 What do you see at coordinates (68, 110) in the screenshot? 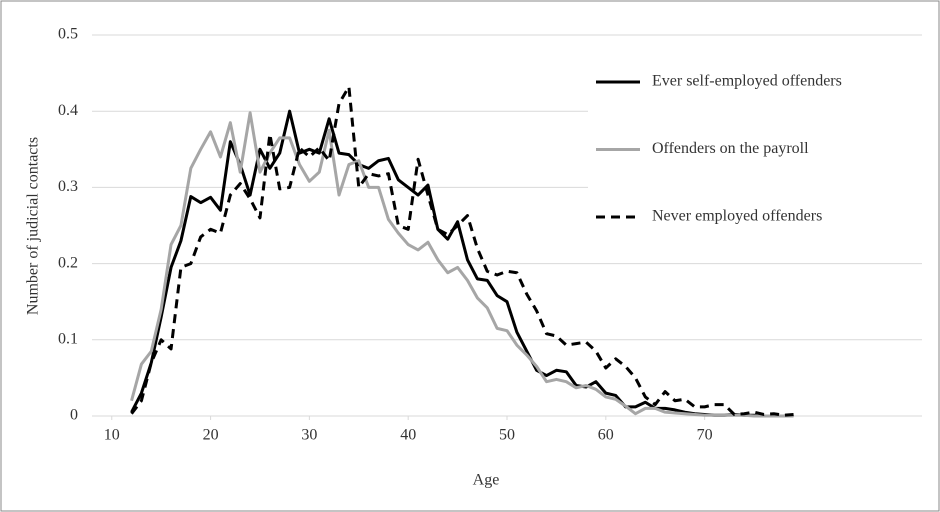
I see `y-tick-label: 0.4` at bounding box center [68, 110].